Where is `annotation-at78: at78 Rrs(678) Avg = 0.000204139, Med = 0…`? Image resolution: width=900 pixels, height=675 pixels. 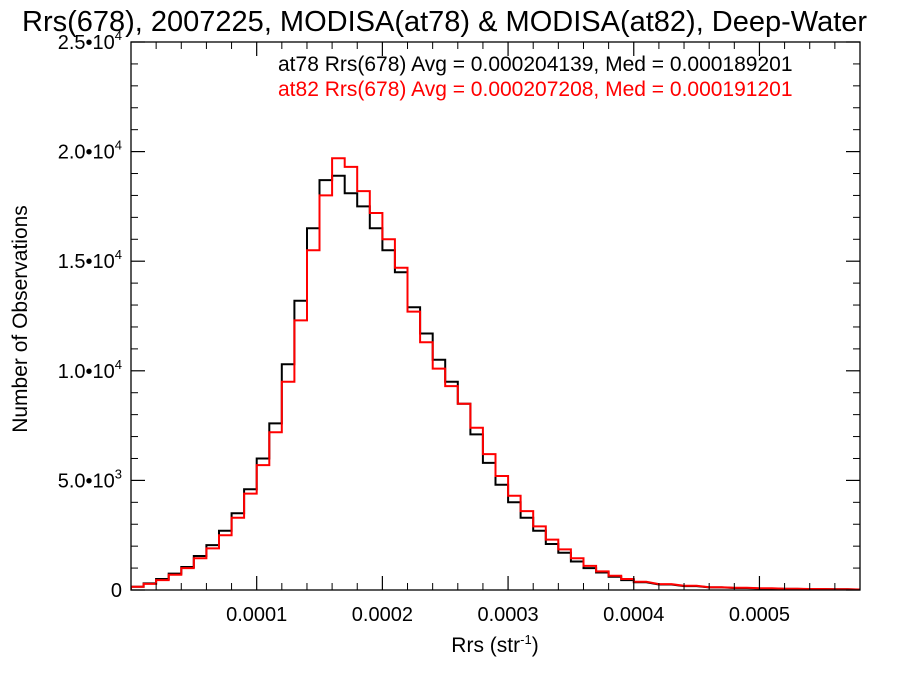
annotation-at78: at78 Rrs(678) Avg = 0.000204139, Med = 0… is located at coordinates (535, 64).